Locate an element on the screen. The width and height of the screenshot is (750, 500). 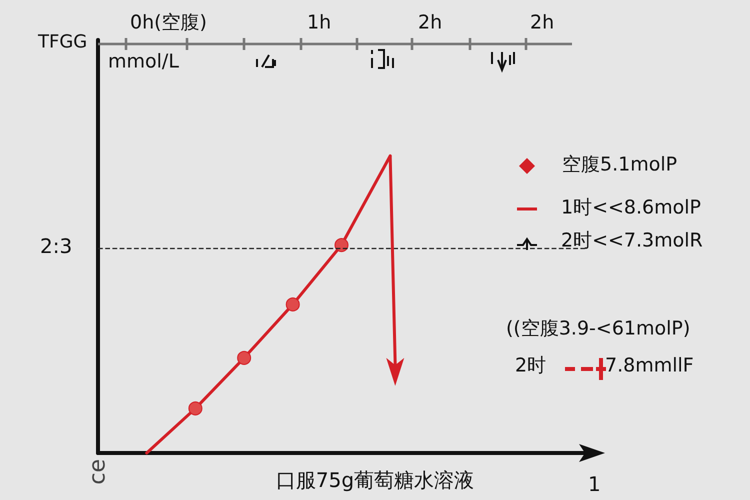
text: 1h is located at coordinates (319, 23).